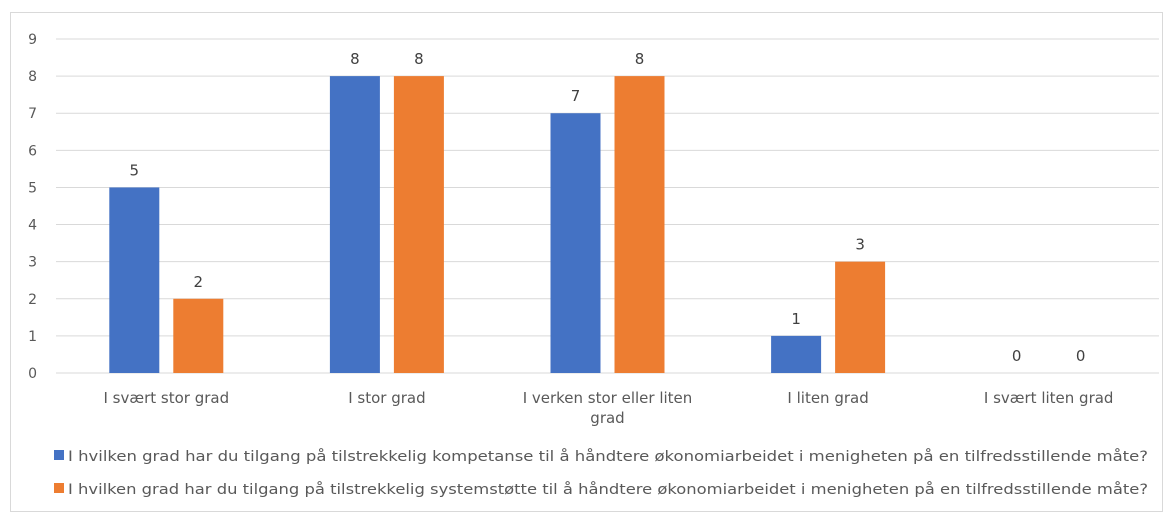 This screenshot has height=525, width=1176. What do you see at coordinates (32, 300) in the screenshot?
I see `y-tick-label: 2` at bounding box center [32, 300].